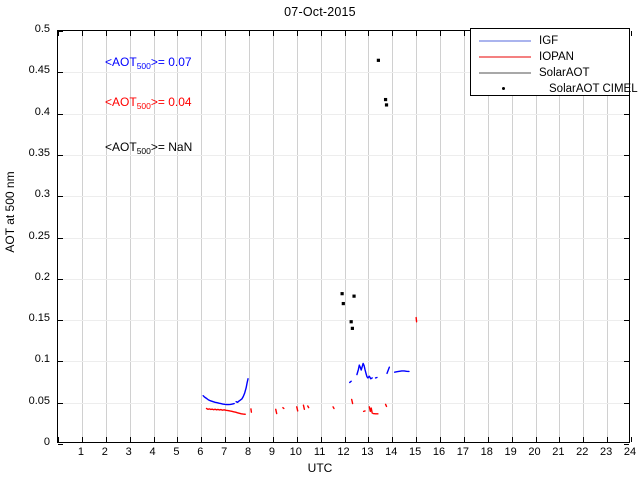 The height and width of the screenshot is (480, 640). Describe the element at coordinates (582, 452) in the screenshot. I see `x-tick-label: 22` at that location.